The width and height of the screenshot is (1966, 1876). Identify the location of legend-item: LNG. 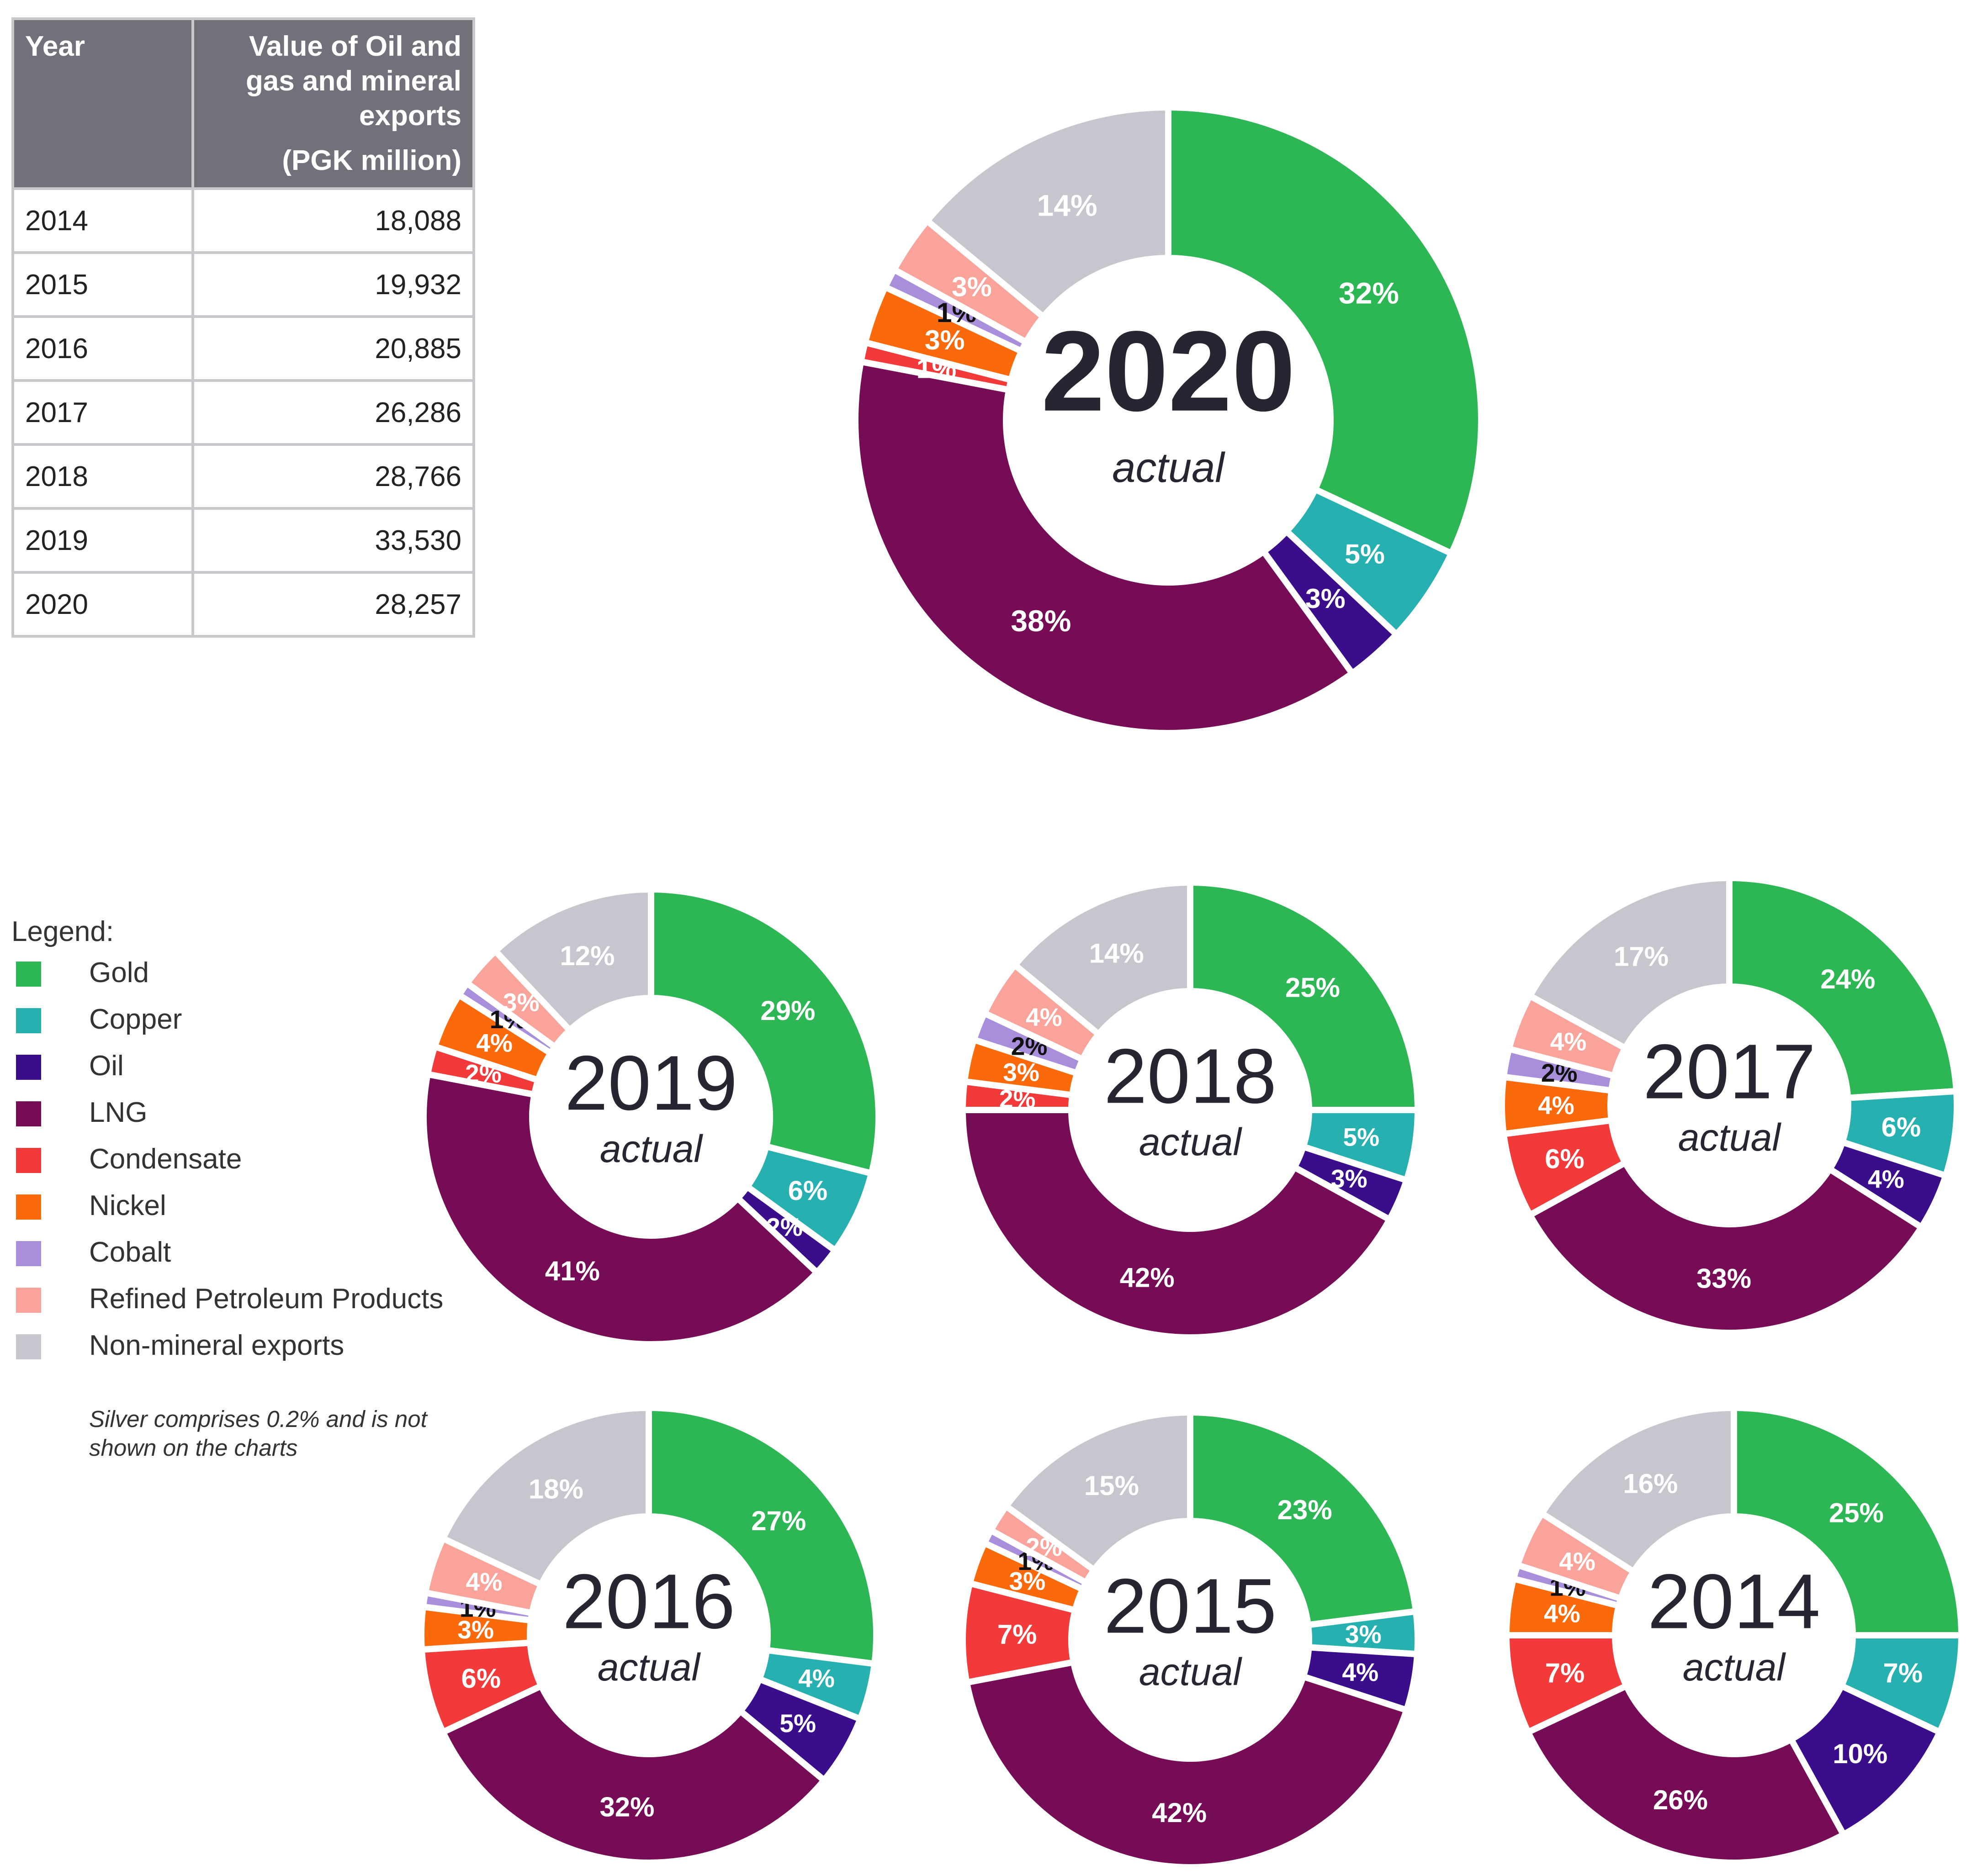
(79, 1113).